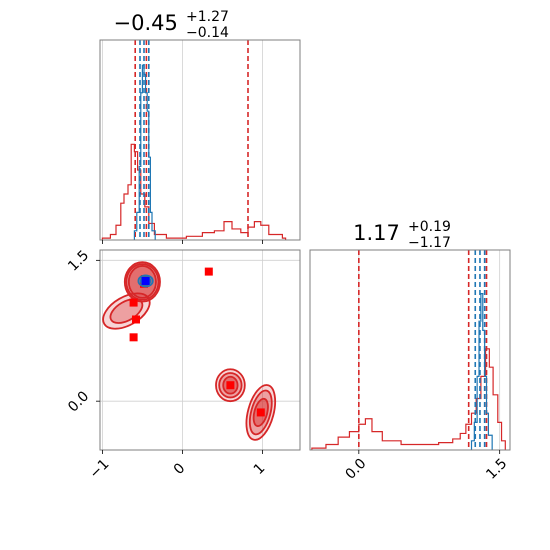 The image size is (550, 550). Describe the element at coordinates (78, 401) in the screenshot. I see `joint-y-tick-label-0: 0.0` at that location.